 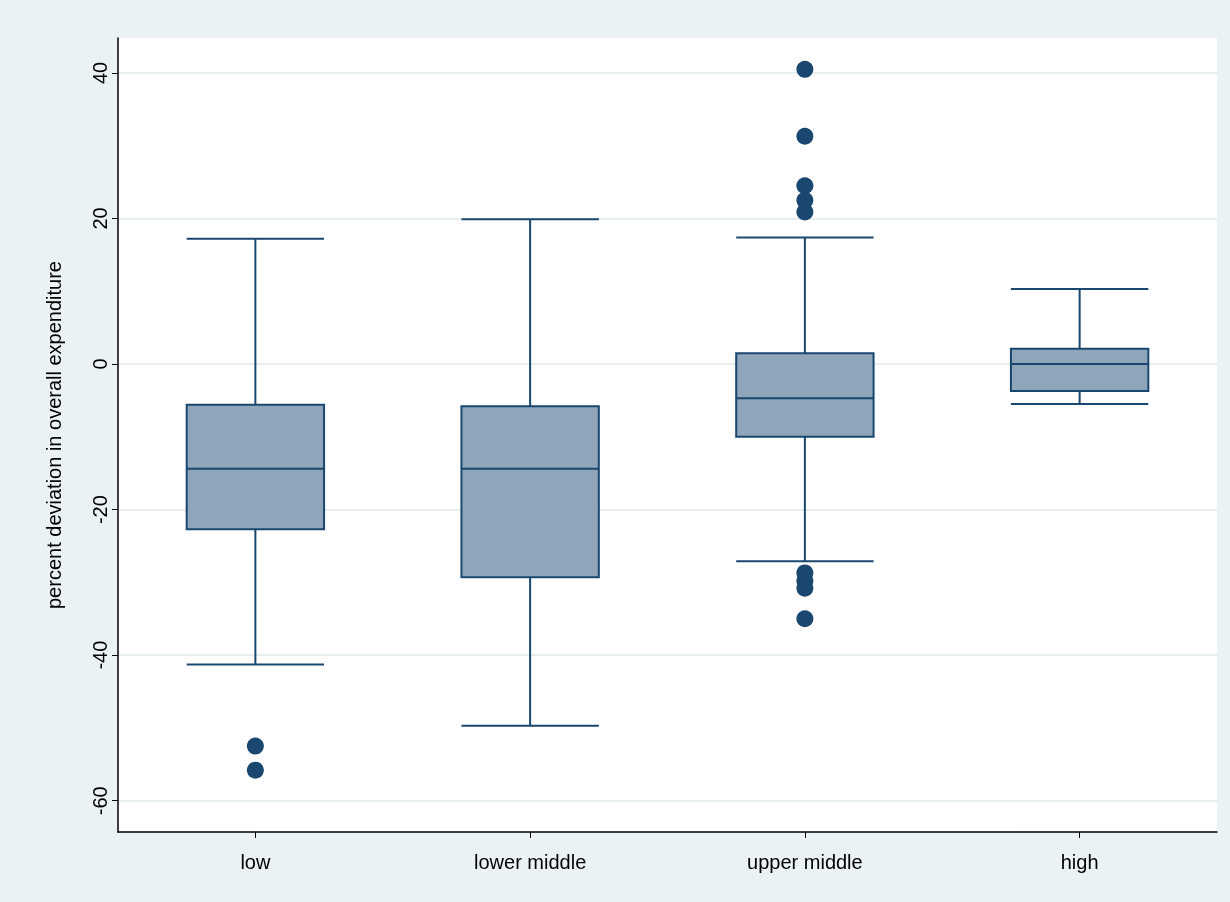 What do you see at coordinates (54, 435) in the screenshot?
I see `y-axis-title: percent deviation in overall expenditure` at bounding box center [54, 435].